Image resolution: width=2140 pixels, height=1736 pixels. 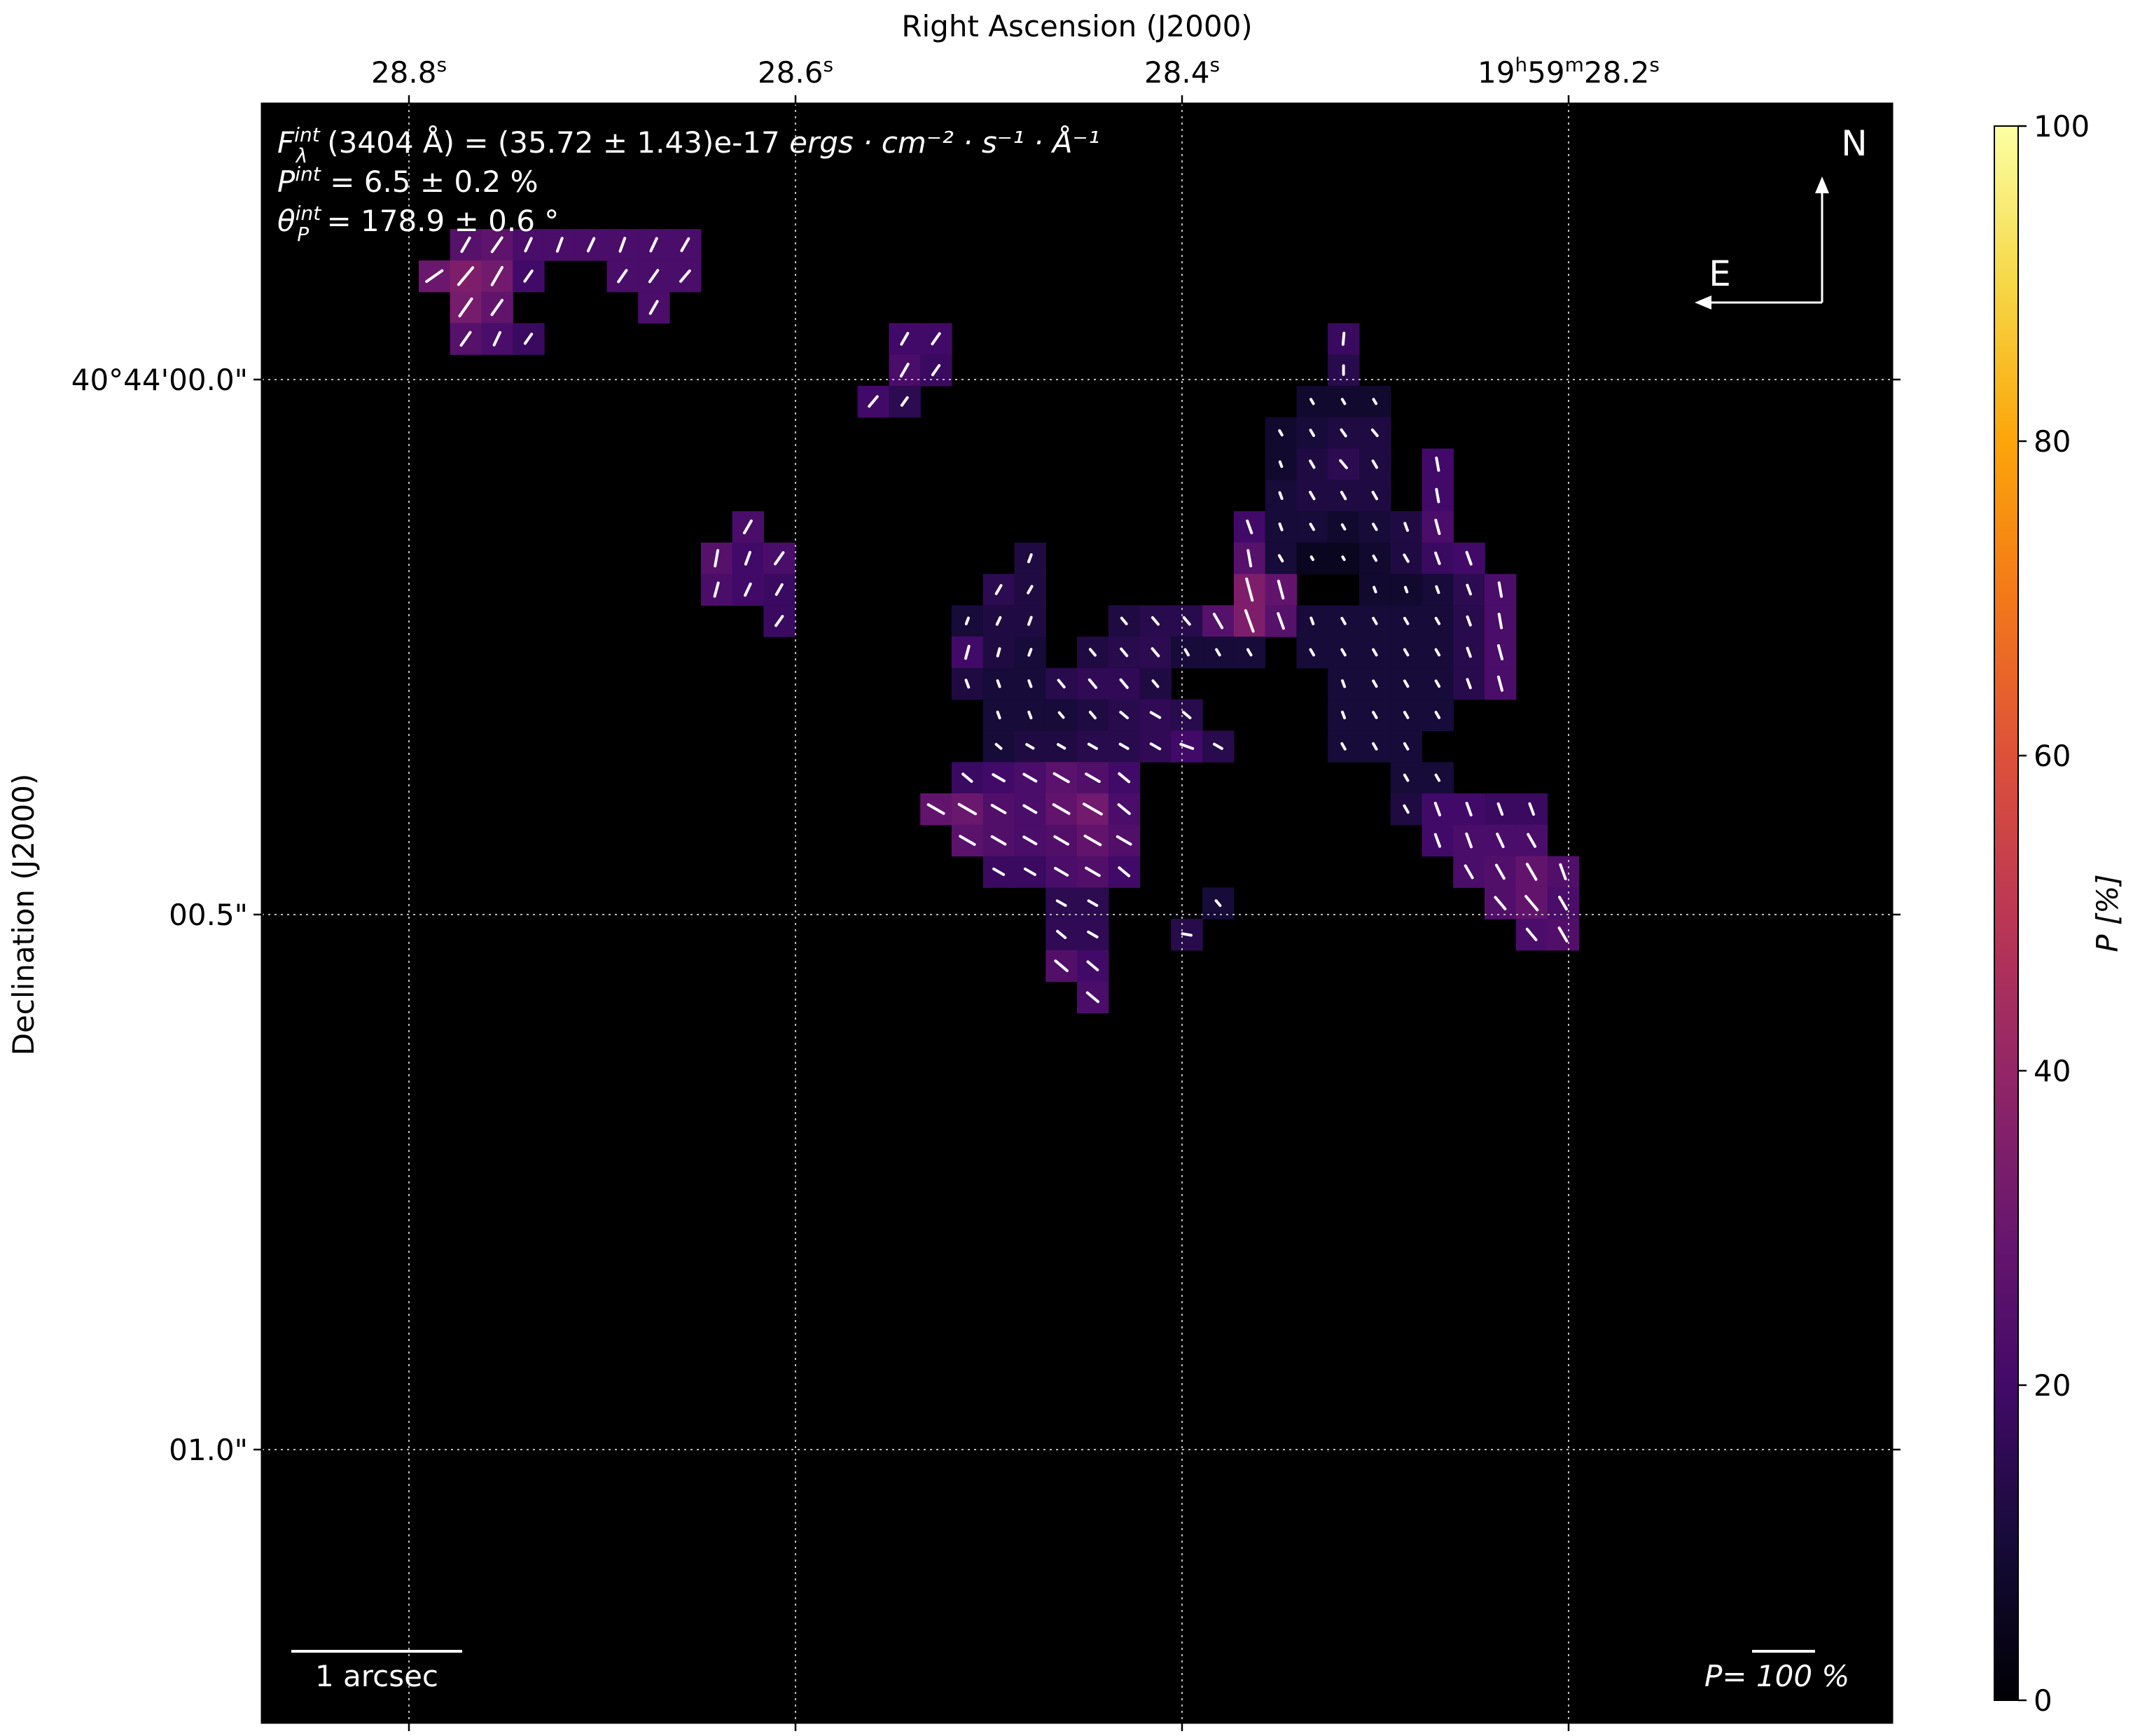 I want to click on colorbar-tick-label: 60, so click(x=2052, y=756).